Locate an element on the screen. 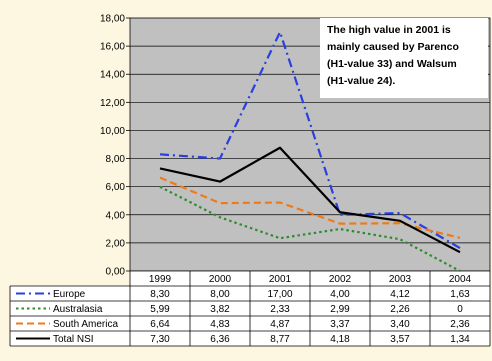  y-tick-label: 18,00 is located at coordinates (112, 19).